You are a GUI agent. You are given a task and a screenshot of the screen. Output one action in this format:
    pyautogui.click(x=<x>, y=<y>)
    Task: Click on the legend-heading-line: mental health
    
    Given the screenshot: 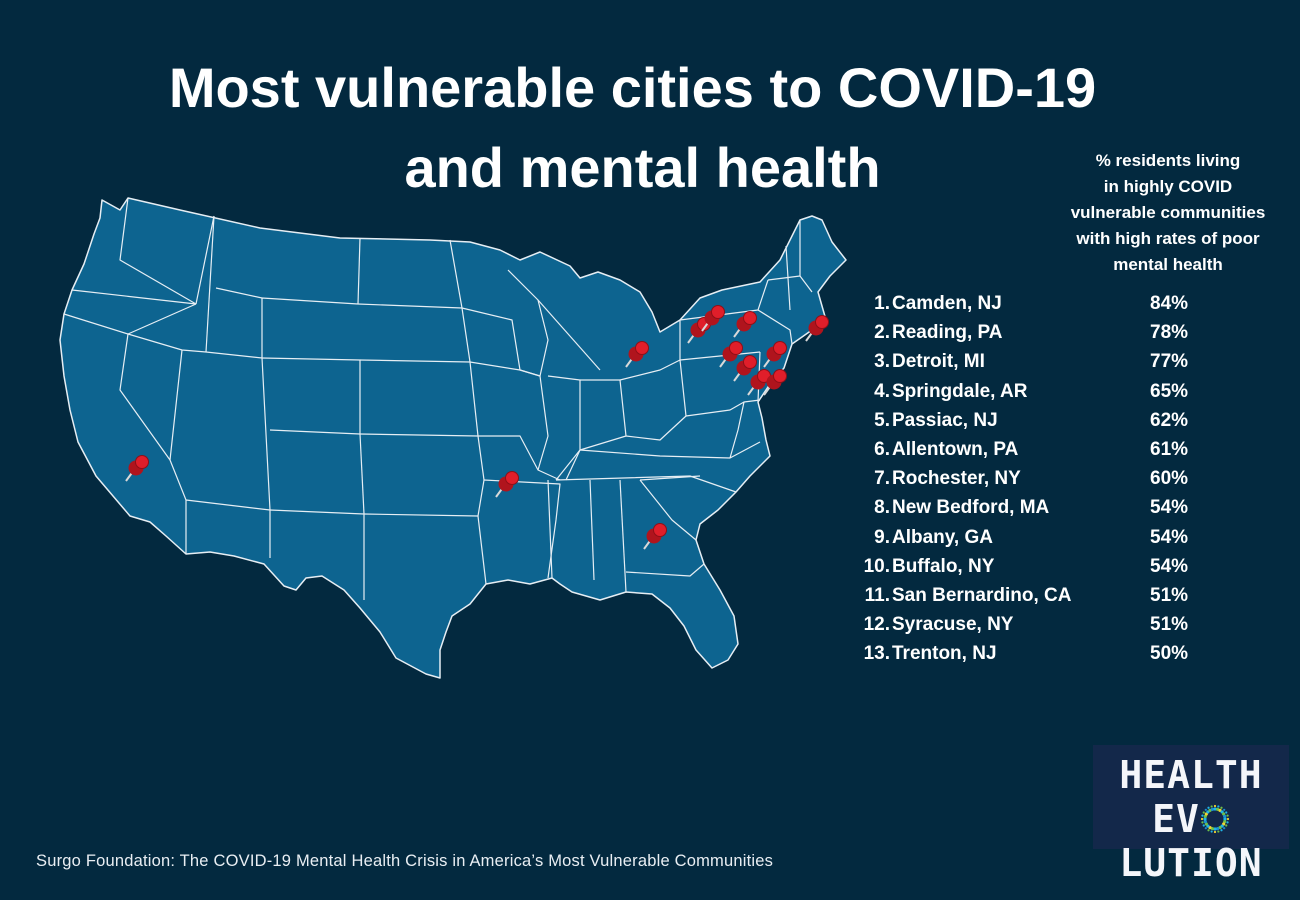 What is the action you would take?
    pyautogui.click(x=1168, y=264)
    